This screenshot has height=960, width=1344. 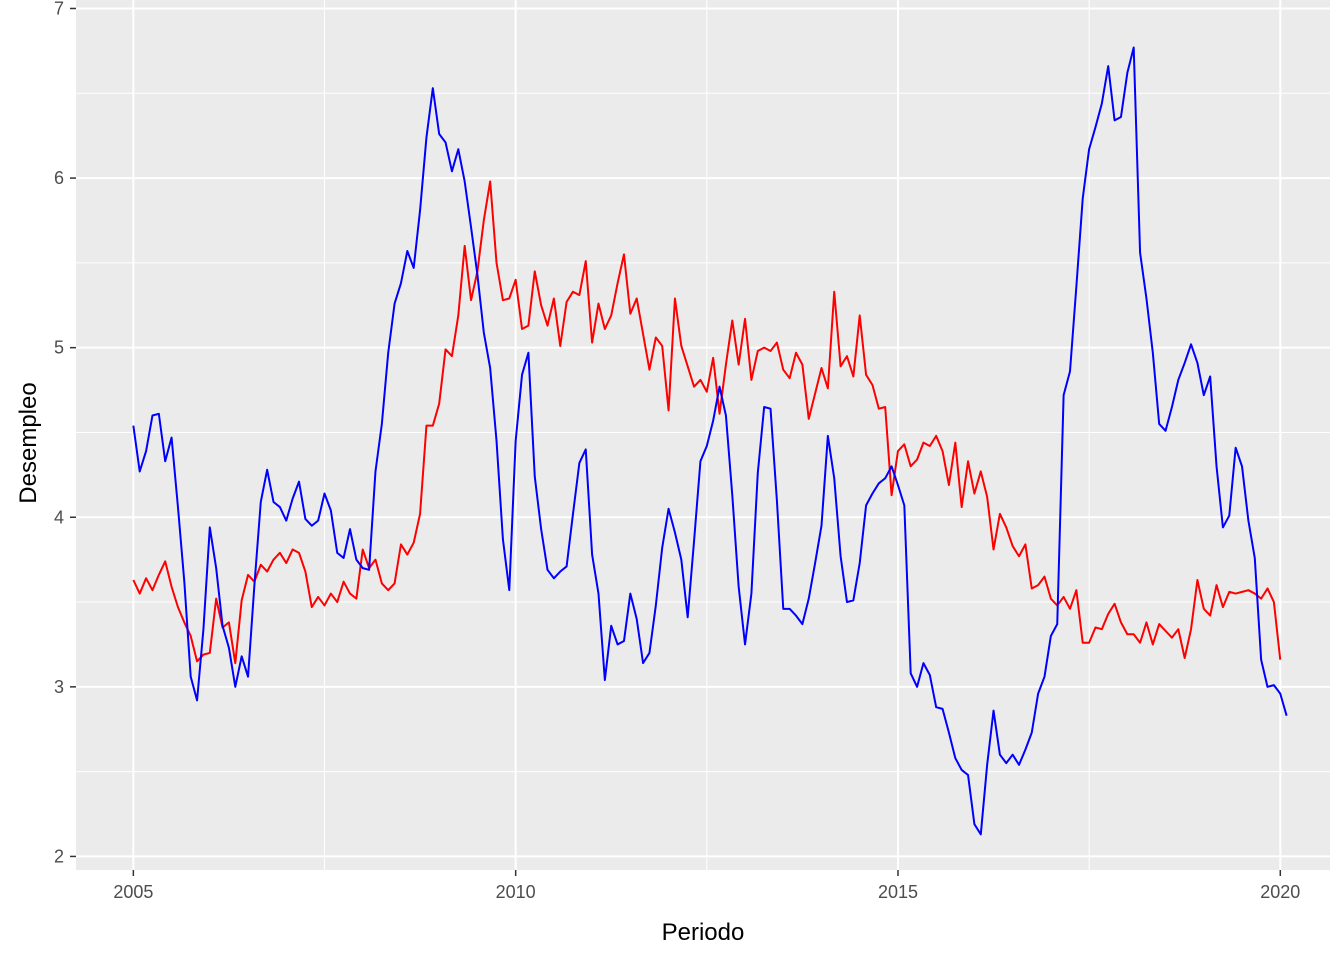 What do you see at coordinates (59, 517) in the screenshot?
I see `y-tick-label: 4` at bounding box center [59, 517].